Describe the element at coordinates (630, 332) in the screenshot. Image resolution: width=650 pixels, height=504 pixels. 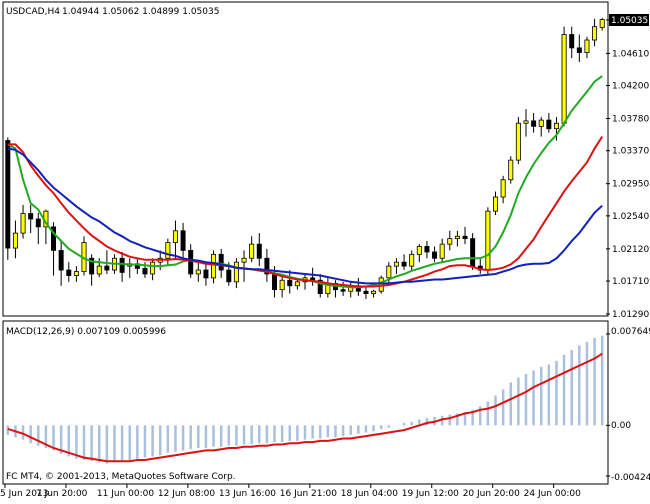
I see `macd-tick-max: 0.007649` at that location.